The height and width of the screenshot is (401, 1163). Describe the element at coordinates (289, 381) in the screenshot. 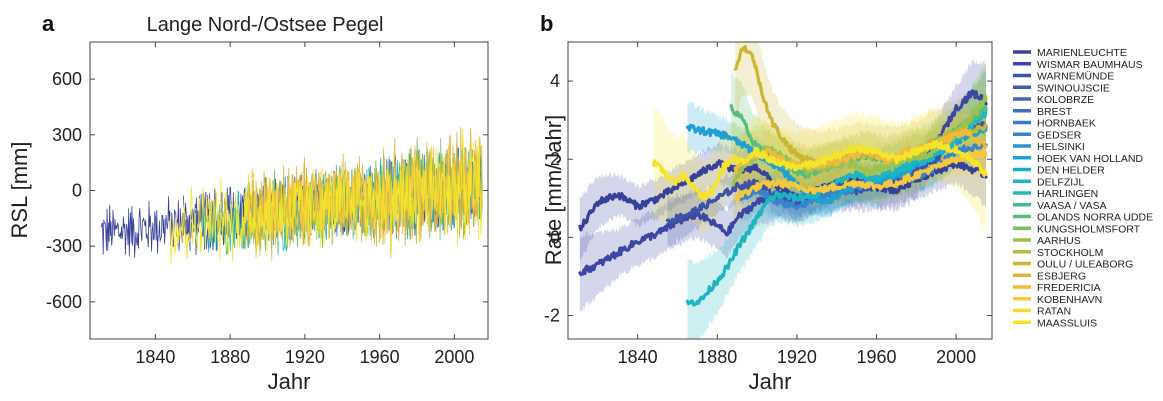

I see `panel-a-x-axis-label: Jahr` at that location.